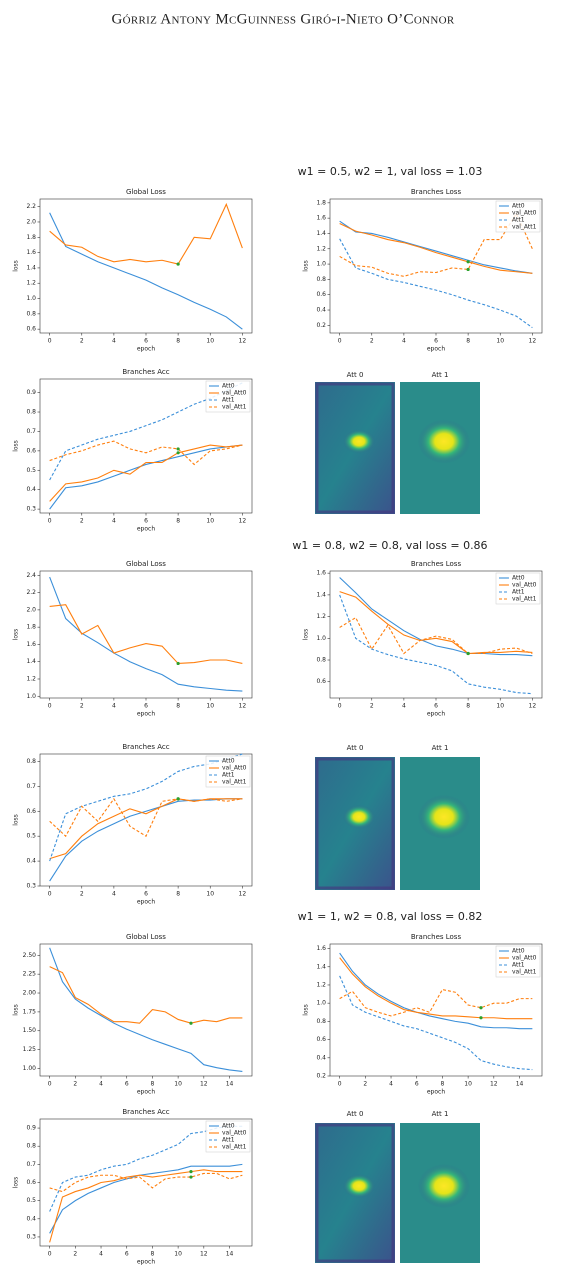 The image size is (566, 1274). Describe the element at coordinates (440, 1114) in the screenshot. I see `attention-title: Att 1` at that location.